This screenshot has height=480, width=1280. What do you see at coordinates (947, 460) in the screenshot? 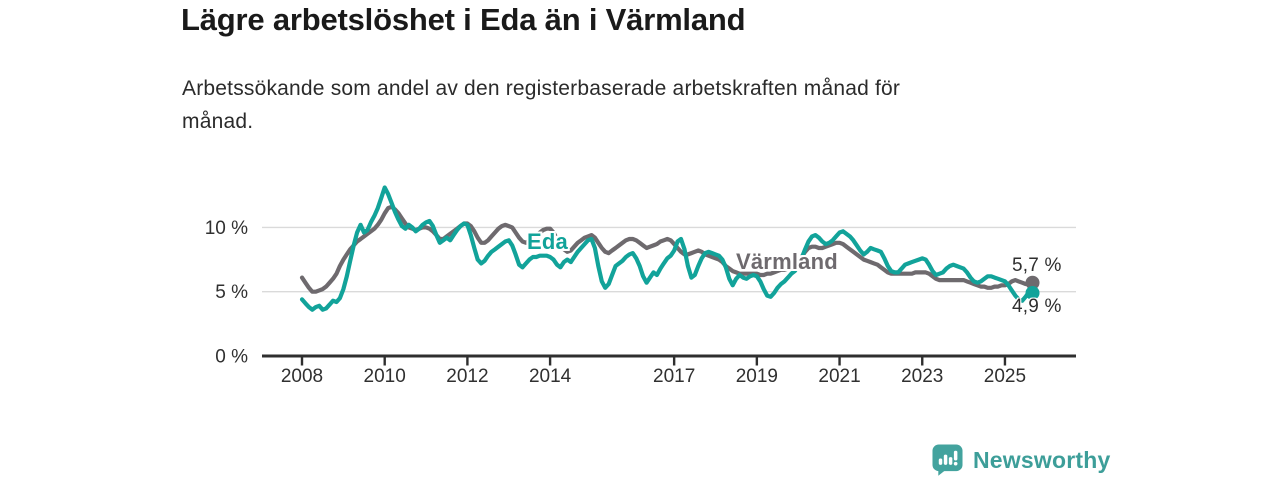
I see `newsworthy-logo-icon` at bounding box center [947, 460].